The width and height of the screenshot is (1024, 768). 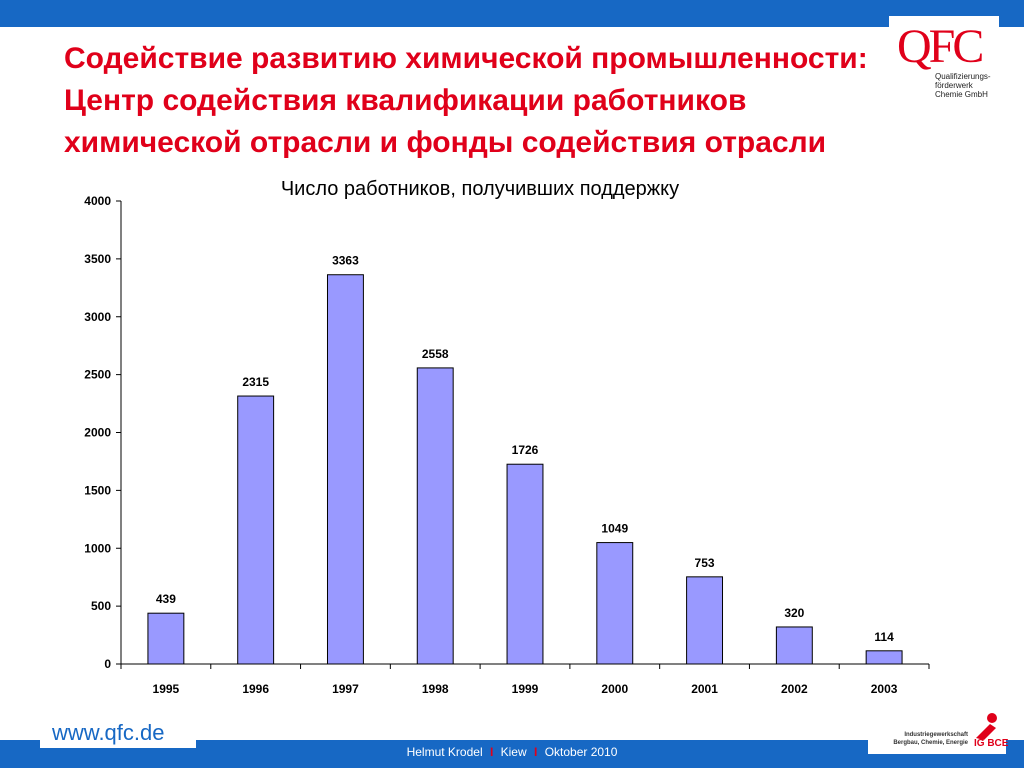 I want to click on footer-separator-1: I, so click(x=491, y=752).